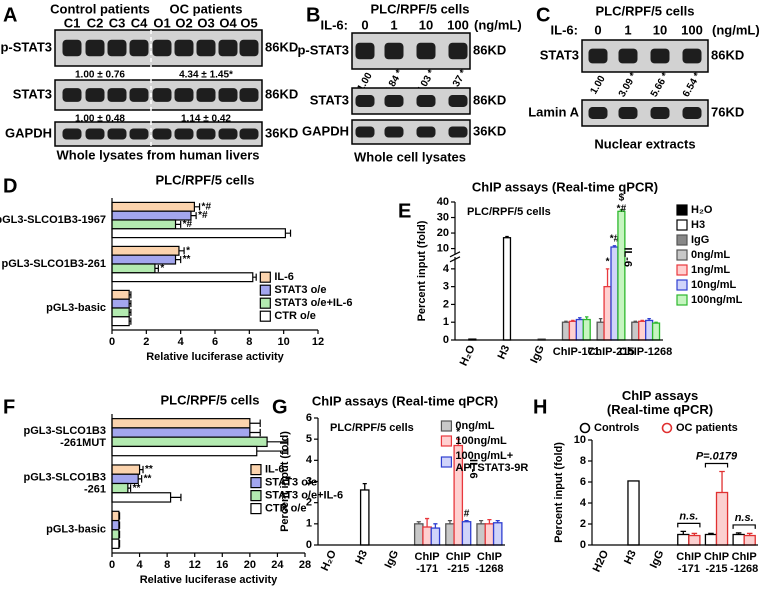  What do you see at coordinates (76, 530) in the screenshot?
I see `category-label: pGL3-basic` at bounding box center [76, 530].